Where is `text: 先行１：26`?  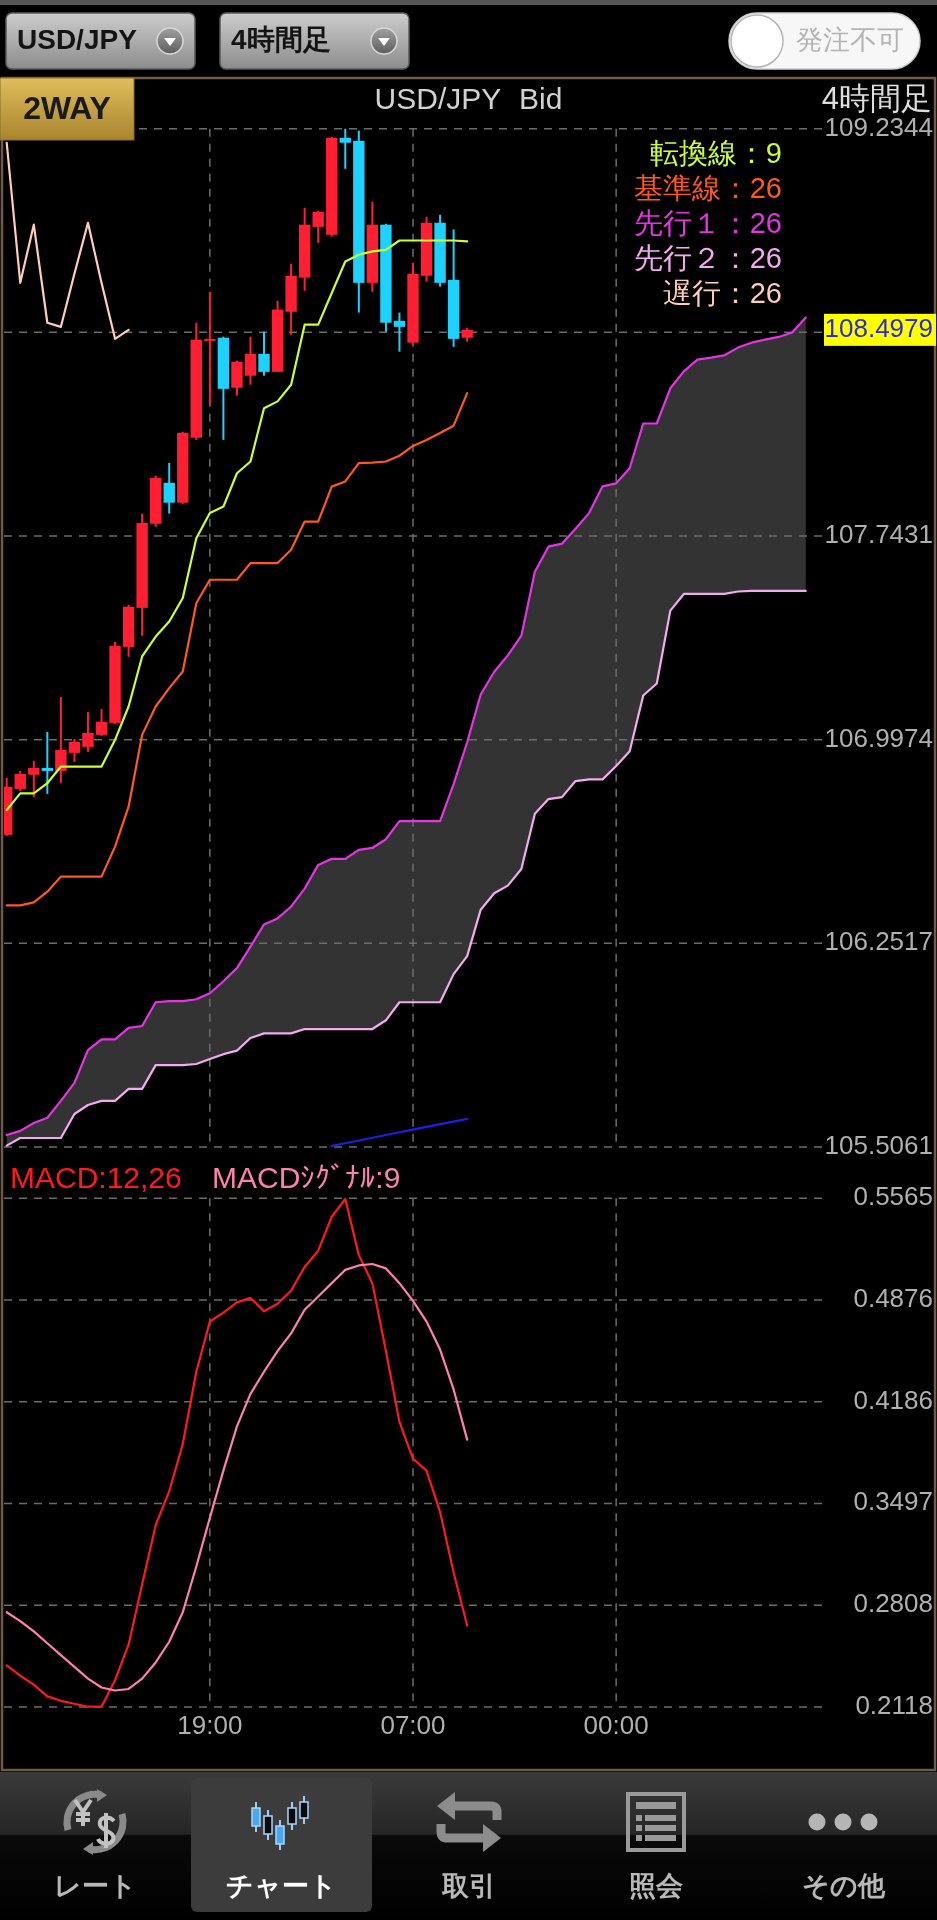
text: 先行１：26 is located at coordinates (707, 222).